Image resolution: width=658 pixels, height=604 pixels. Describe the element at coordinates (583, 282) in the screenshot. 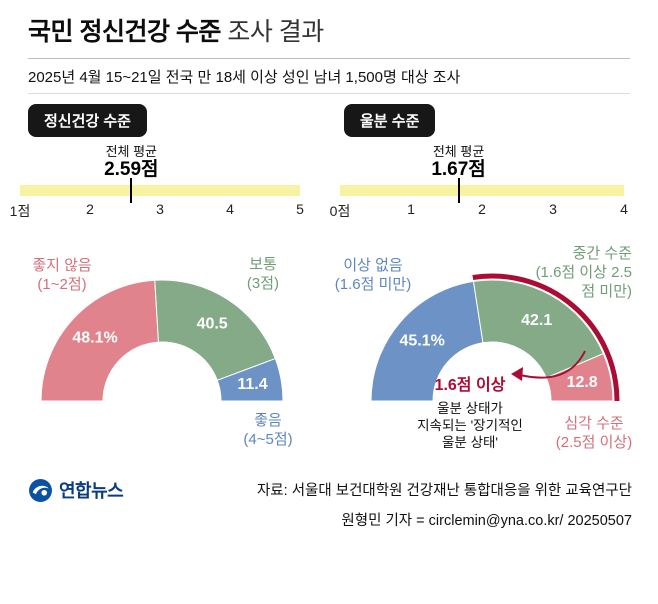

I see `segment-sublabel-text: (1.6점 이상 2.5점 미만)` at that location.